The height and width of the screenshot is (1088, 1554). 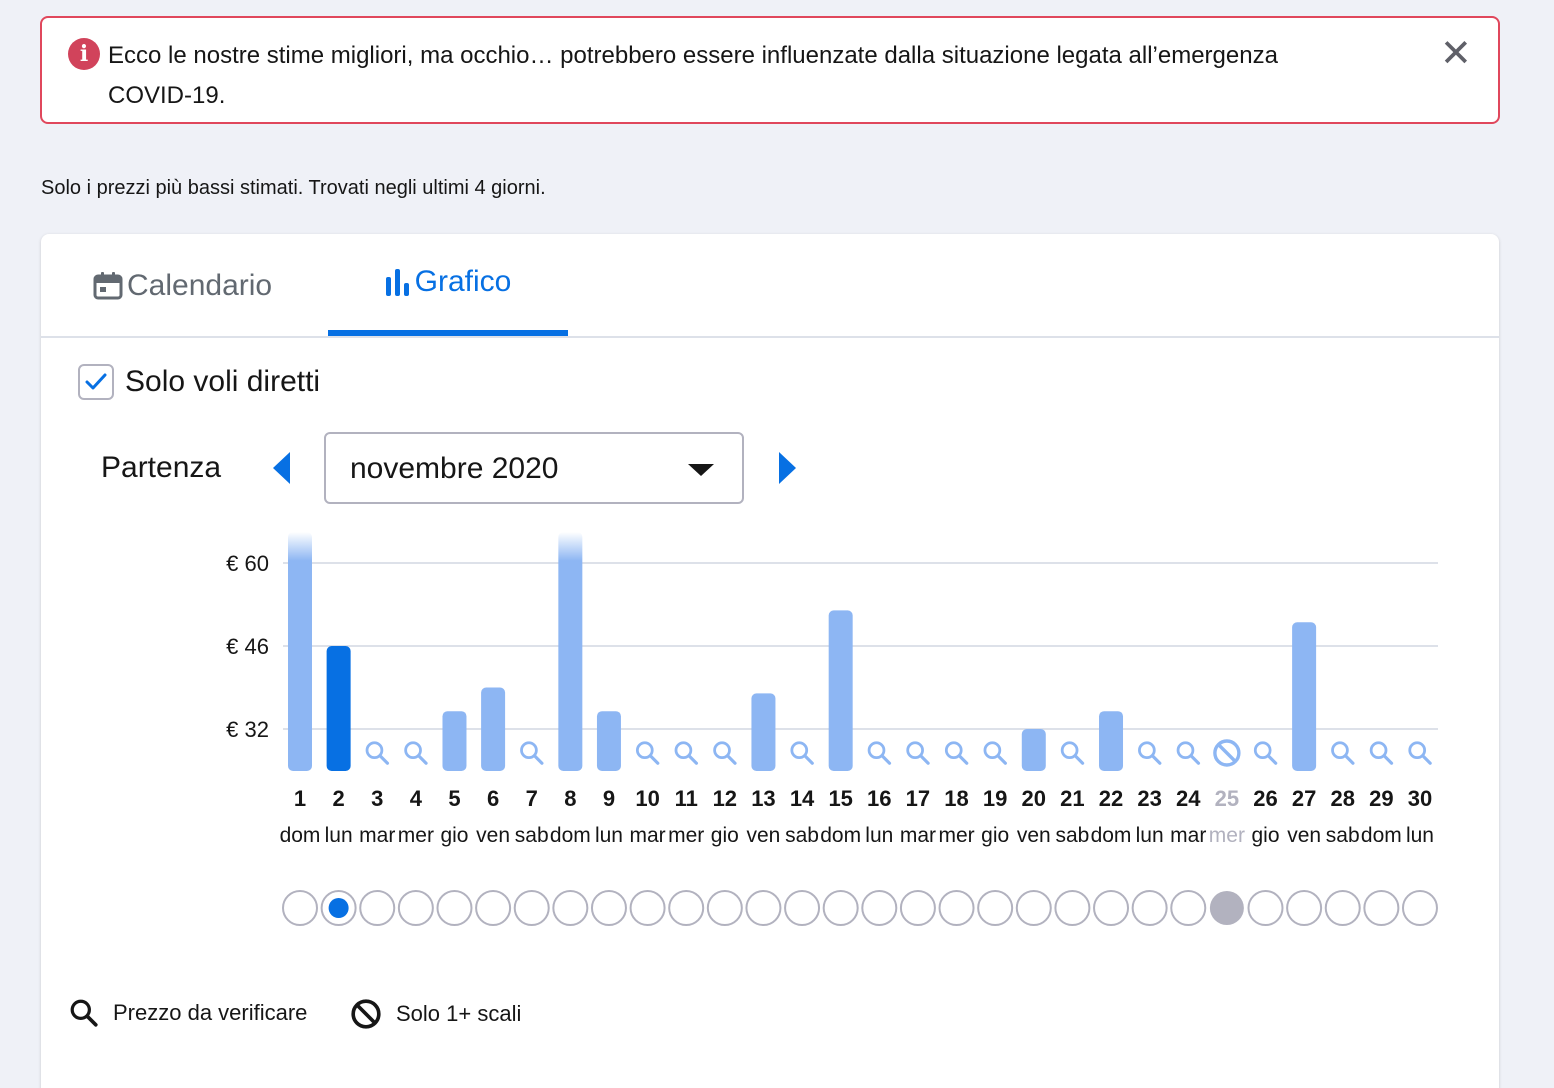 What do you see at coordinates (199, 382) in the screenshot?
I see `direct-flights-filter: Solo voli diretti` at bounding box center [199, 382].